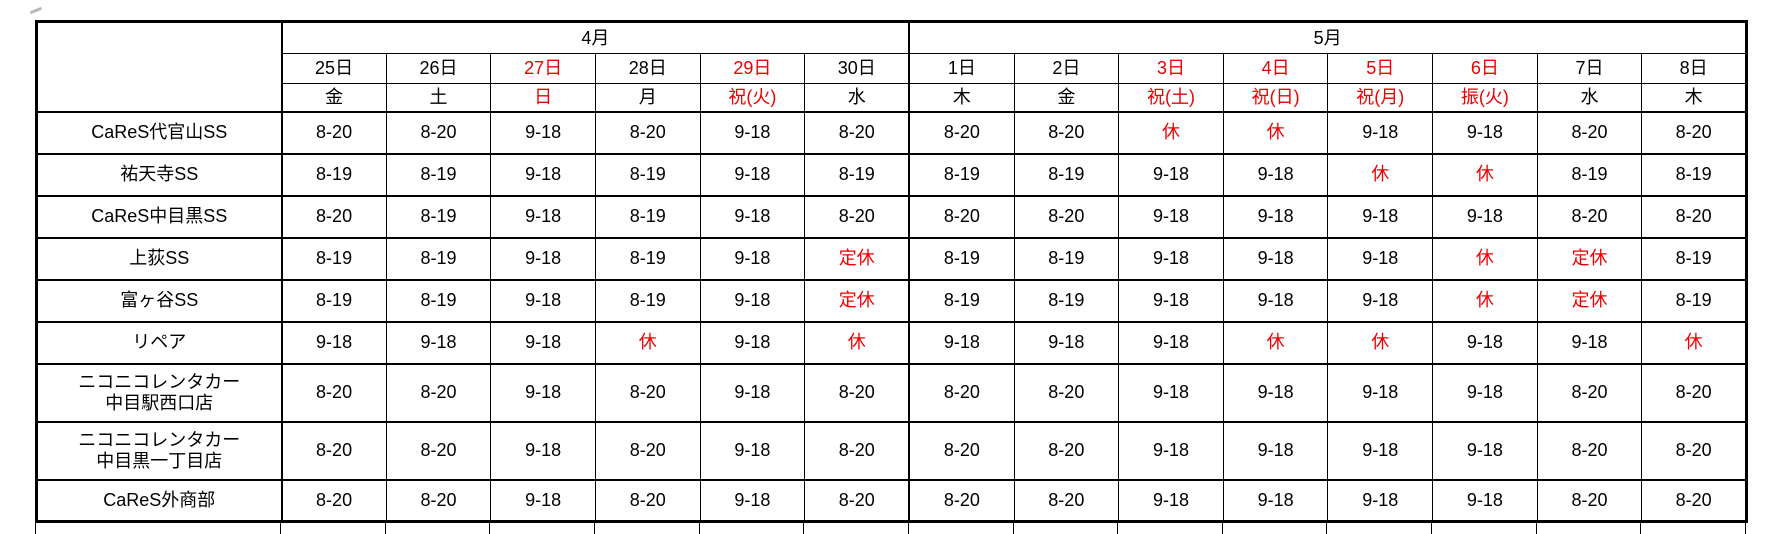 The image size is (1780, 534). I want to click on store-name-cell: CaReS中目黒SS, so click(159, 216).